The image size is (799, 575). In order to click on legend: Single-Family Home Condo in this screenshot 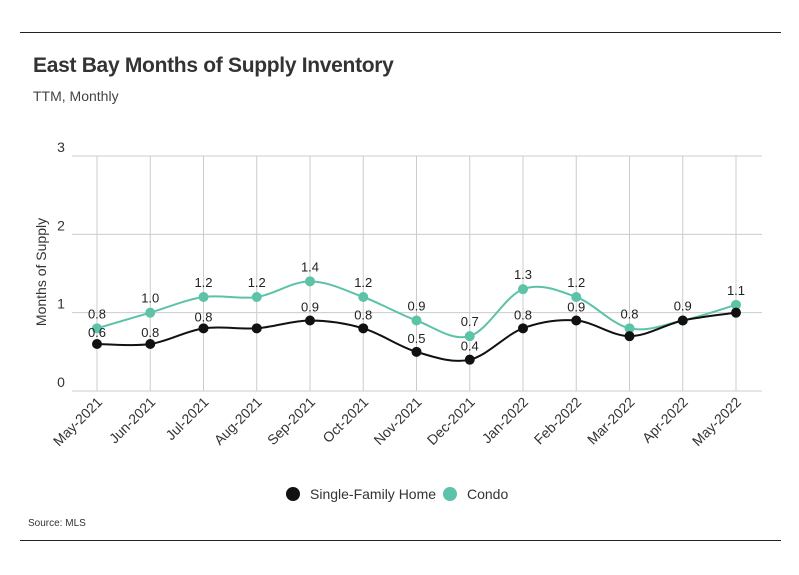, I will do `click(397, 494)`.